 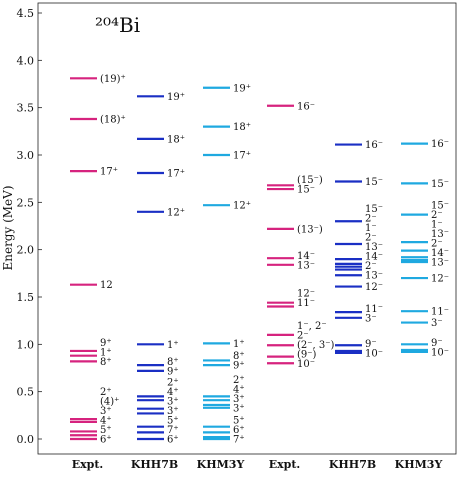 What do you see at coordinates (310, 229) in the screenshot?
I see `level-label: (13⁻)` at bounding box center [310, 229].